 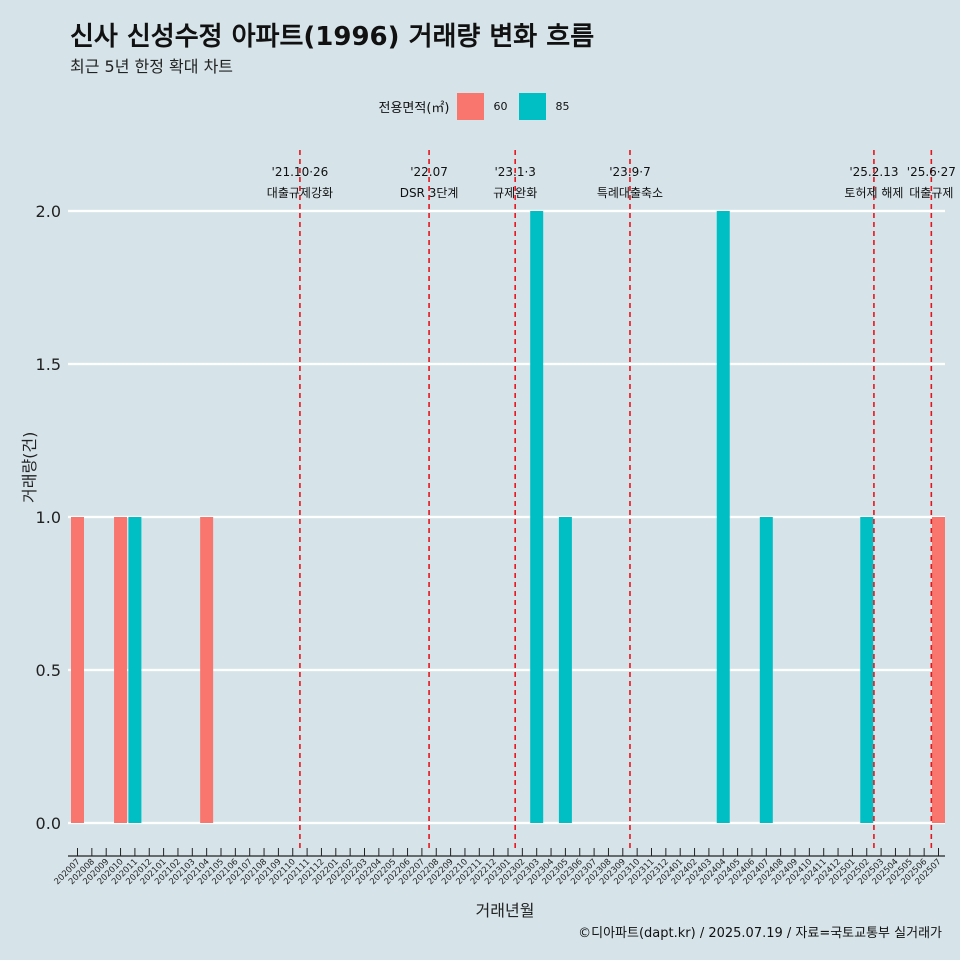 What do you see at coordinates (48, 670) in the screenshot?
I see `y-tick-label: 0.5` at bounding box center [48, 670].